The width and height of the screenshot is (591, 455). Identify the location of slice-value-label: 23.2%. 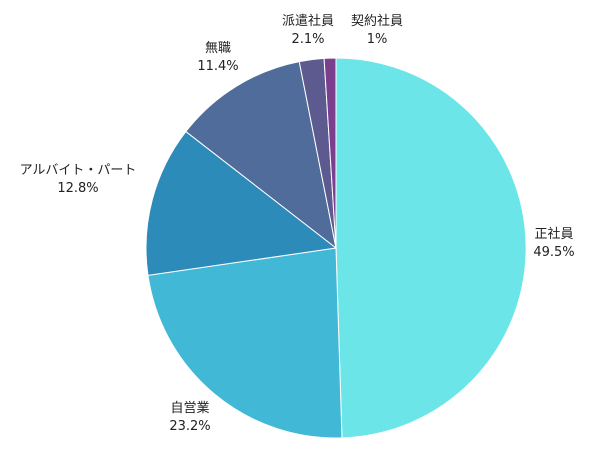
(189, 426).